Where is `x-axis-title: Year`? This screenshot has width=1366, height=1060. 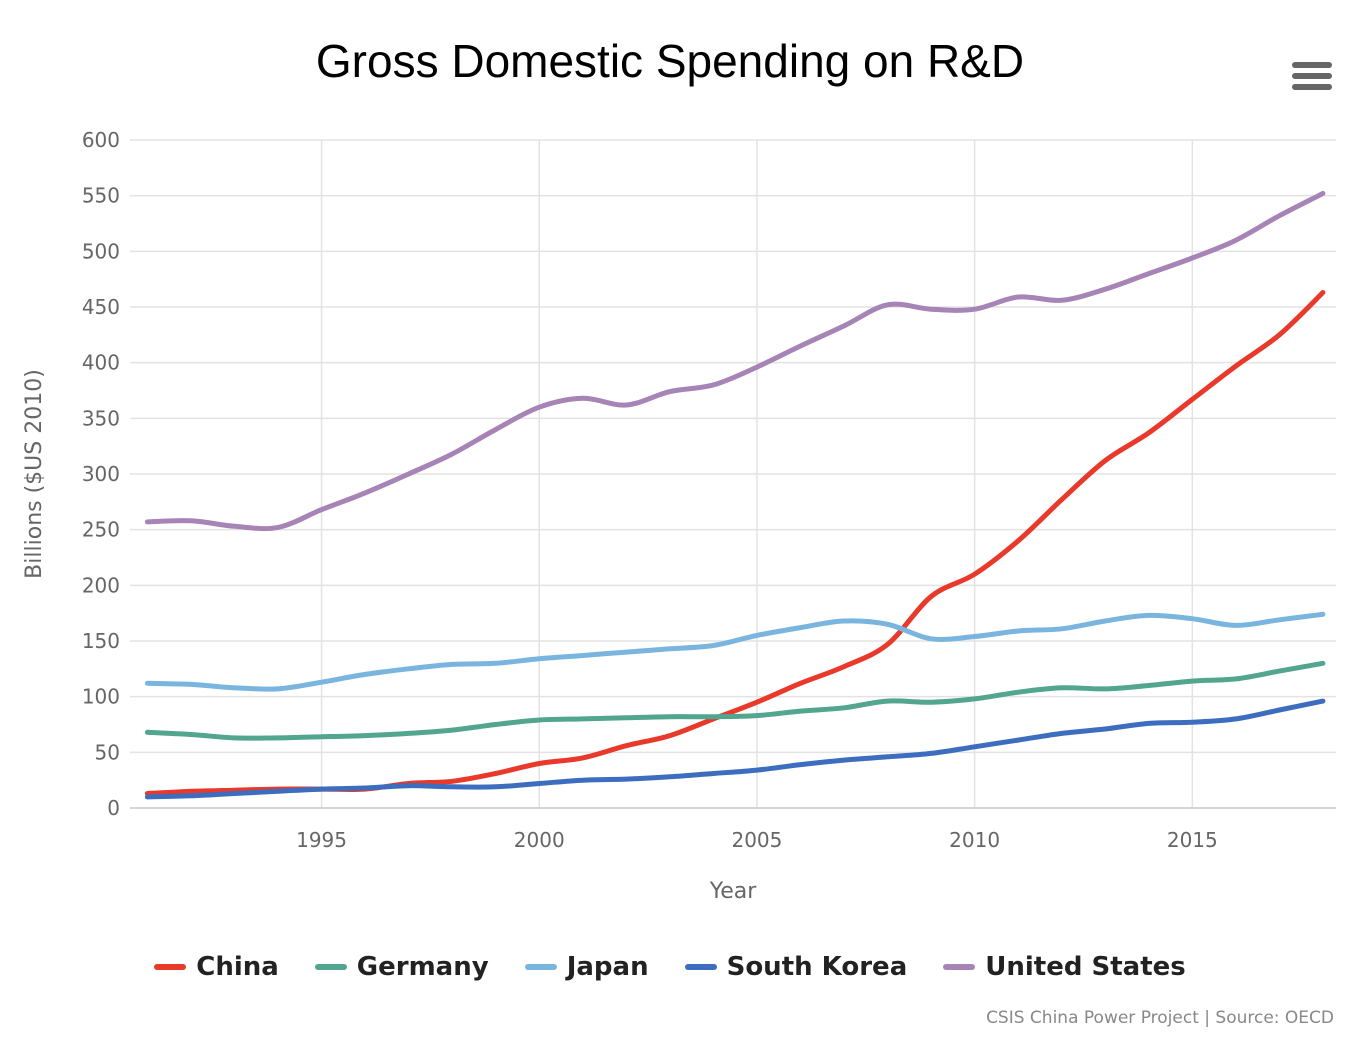
x-axis-title: Year is located at coordinates (733, 891).